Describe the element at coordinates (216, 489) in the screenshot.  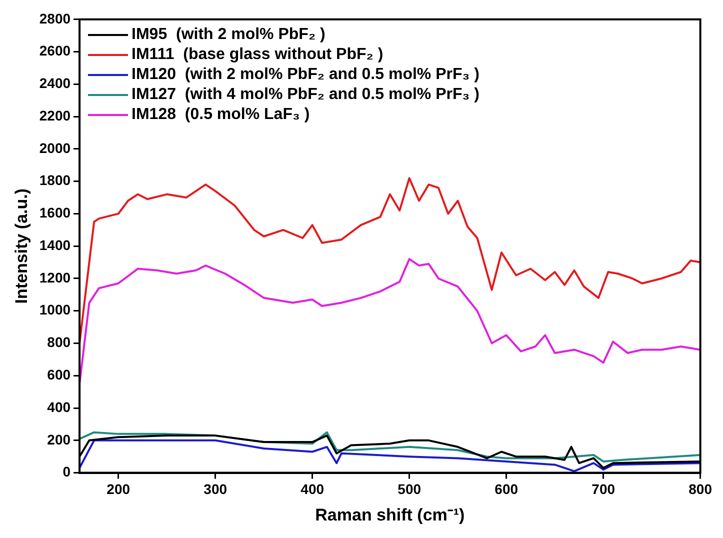
I see `x-tick-label: 300` at that location.